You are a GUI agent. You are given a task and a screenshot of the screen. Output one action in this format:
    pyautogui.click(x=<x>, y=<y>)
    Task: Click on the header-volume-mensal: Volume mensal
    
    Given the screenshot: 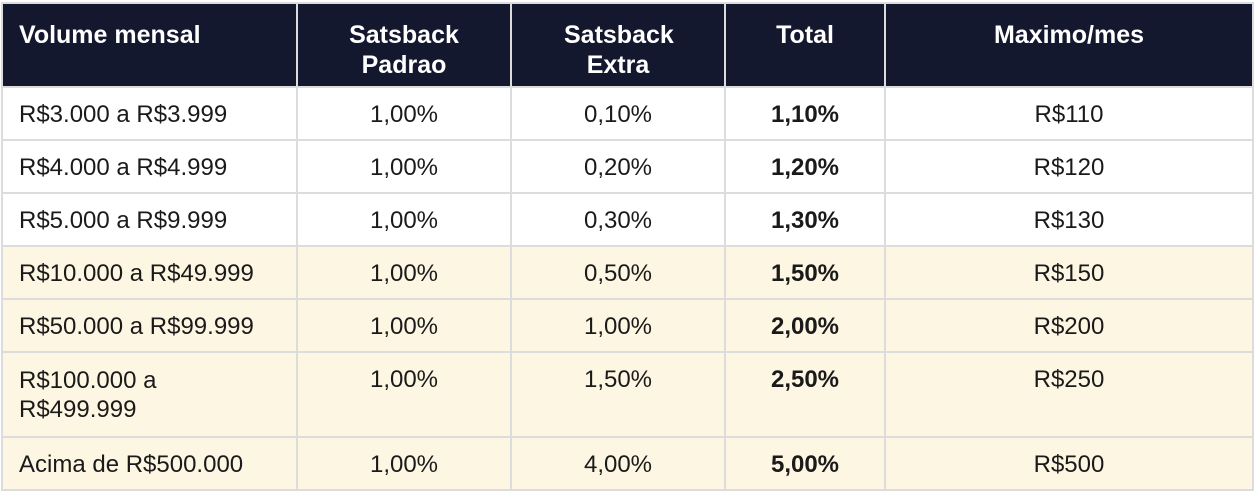 What is the action you would take?
    pyautogui.click(x=149, y=45)
    